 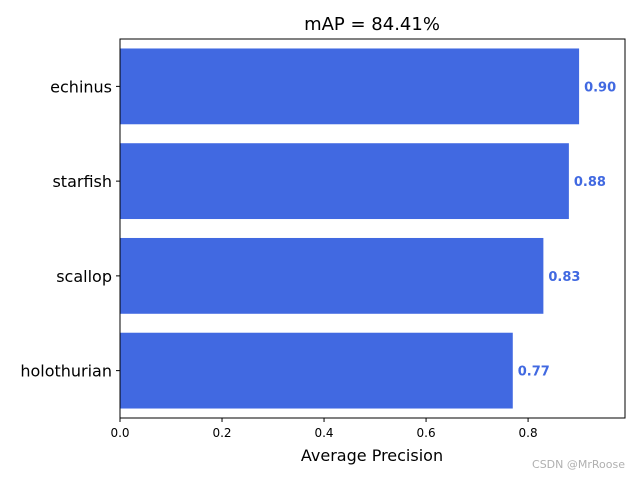 I want to click on bar-echinus, so click(x=350, y=86).